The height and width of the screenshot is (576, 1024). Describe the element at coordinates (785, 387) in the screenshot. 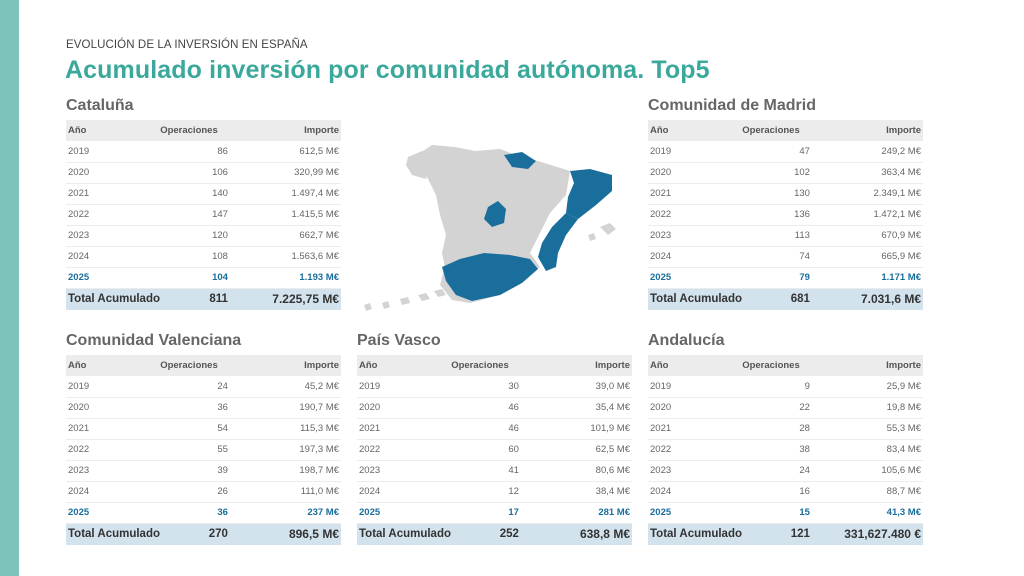

I see `table-row: 2019 9 25,9 M€` at that location.